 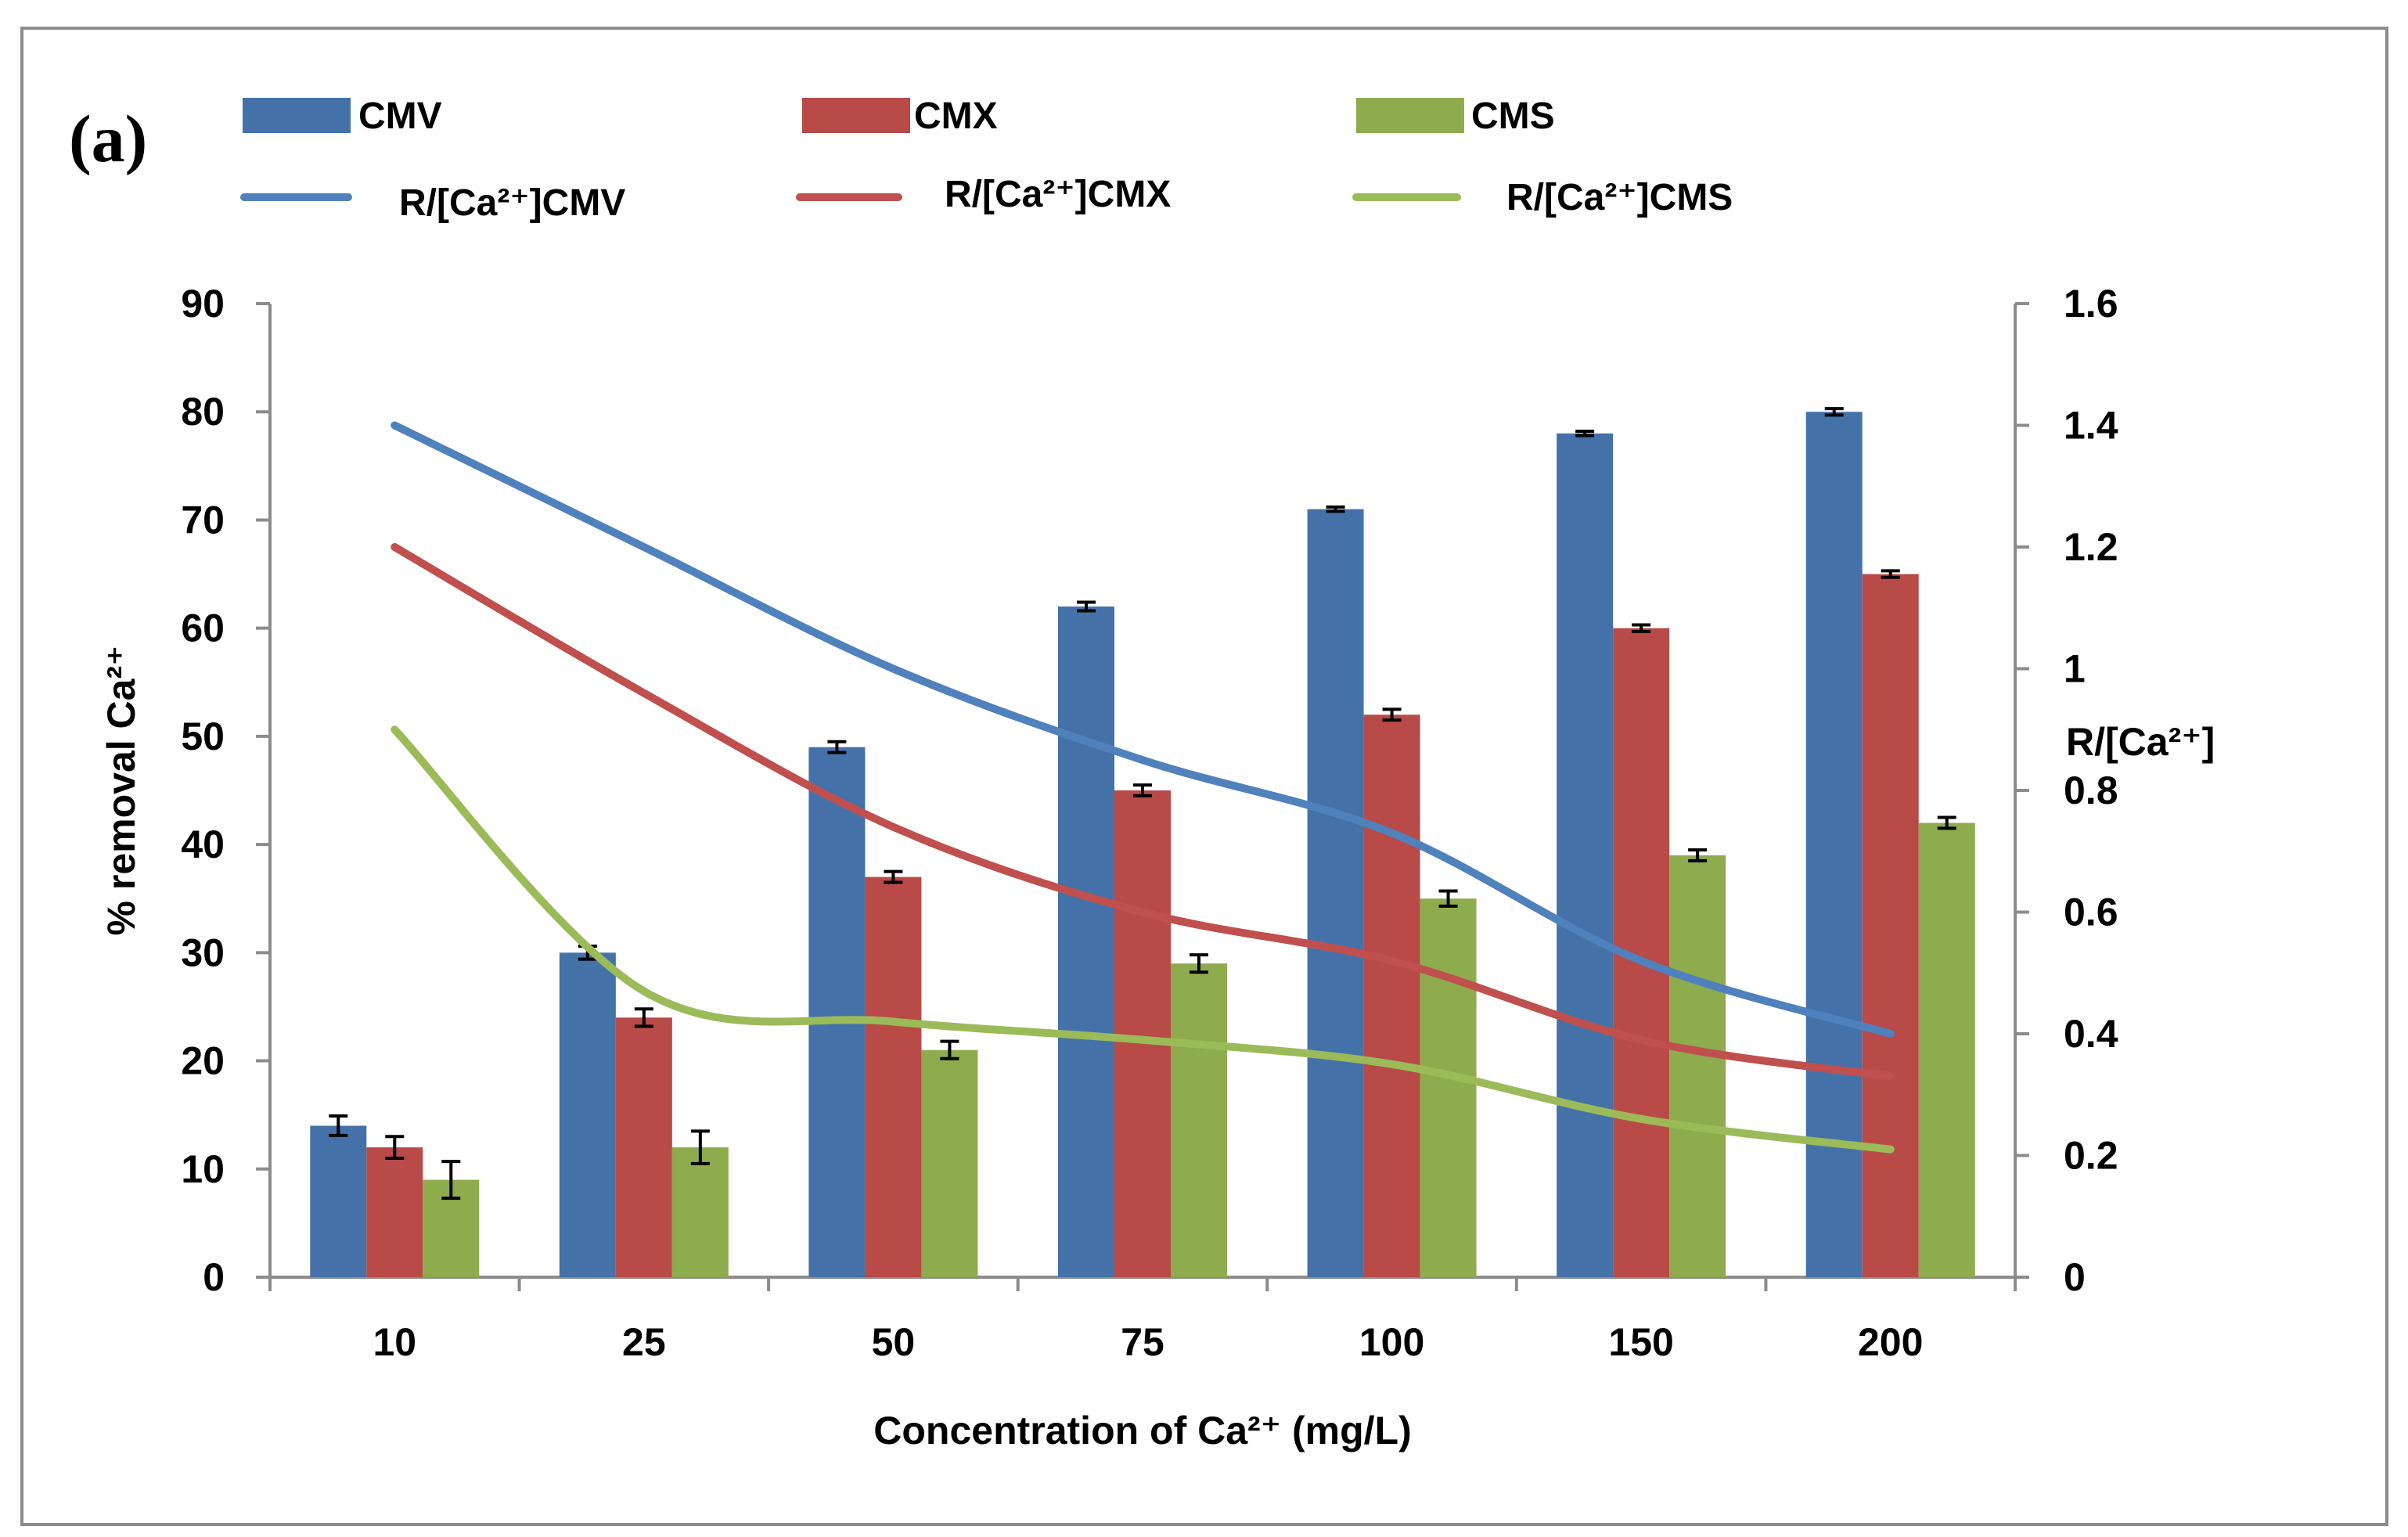 I want to click on x-tick-label: 50, so click(x=894, y=1342).